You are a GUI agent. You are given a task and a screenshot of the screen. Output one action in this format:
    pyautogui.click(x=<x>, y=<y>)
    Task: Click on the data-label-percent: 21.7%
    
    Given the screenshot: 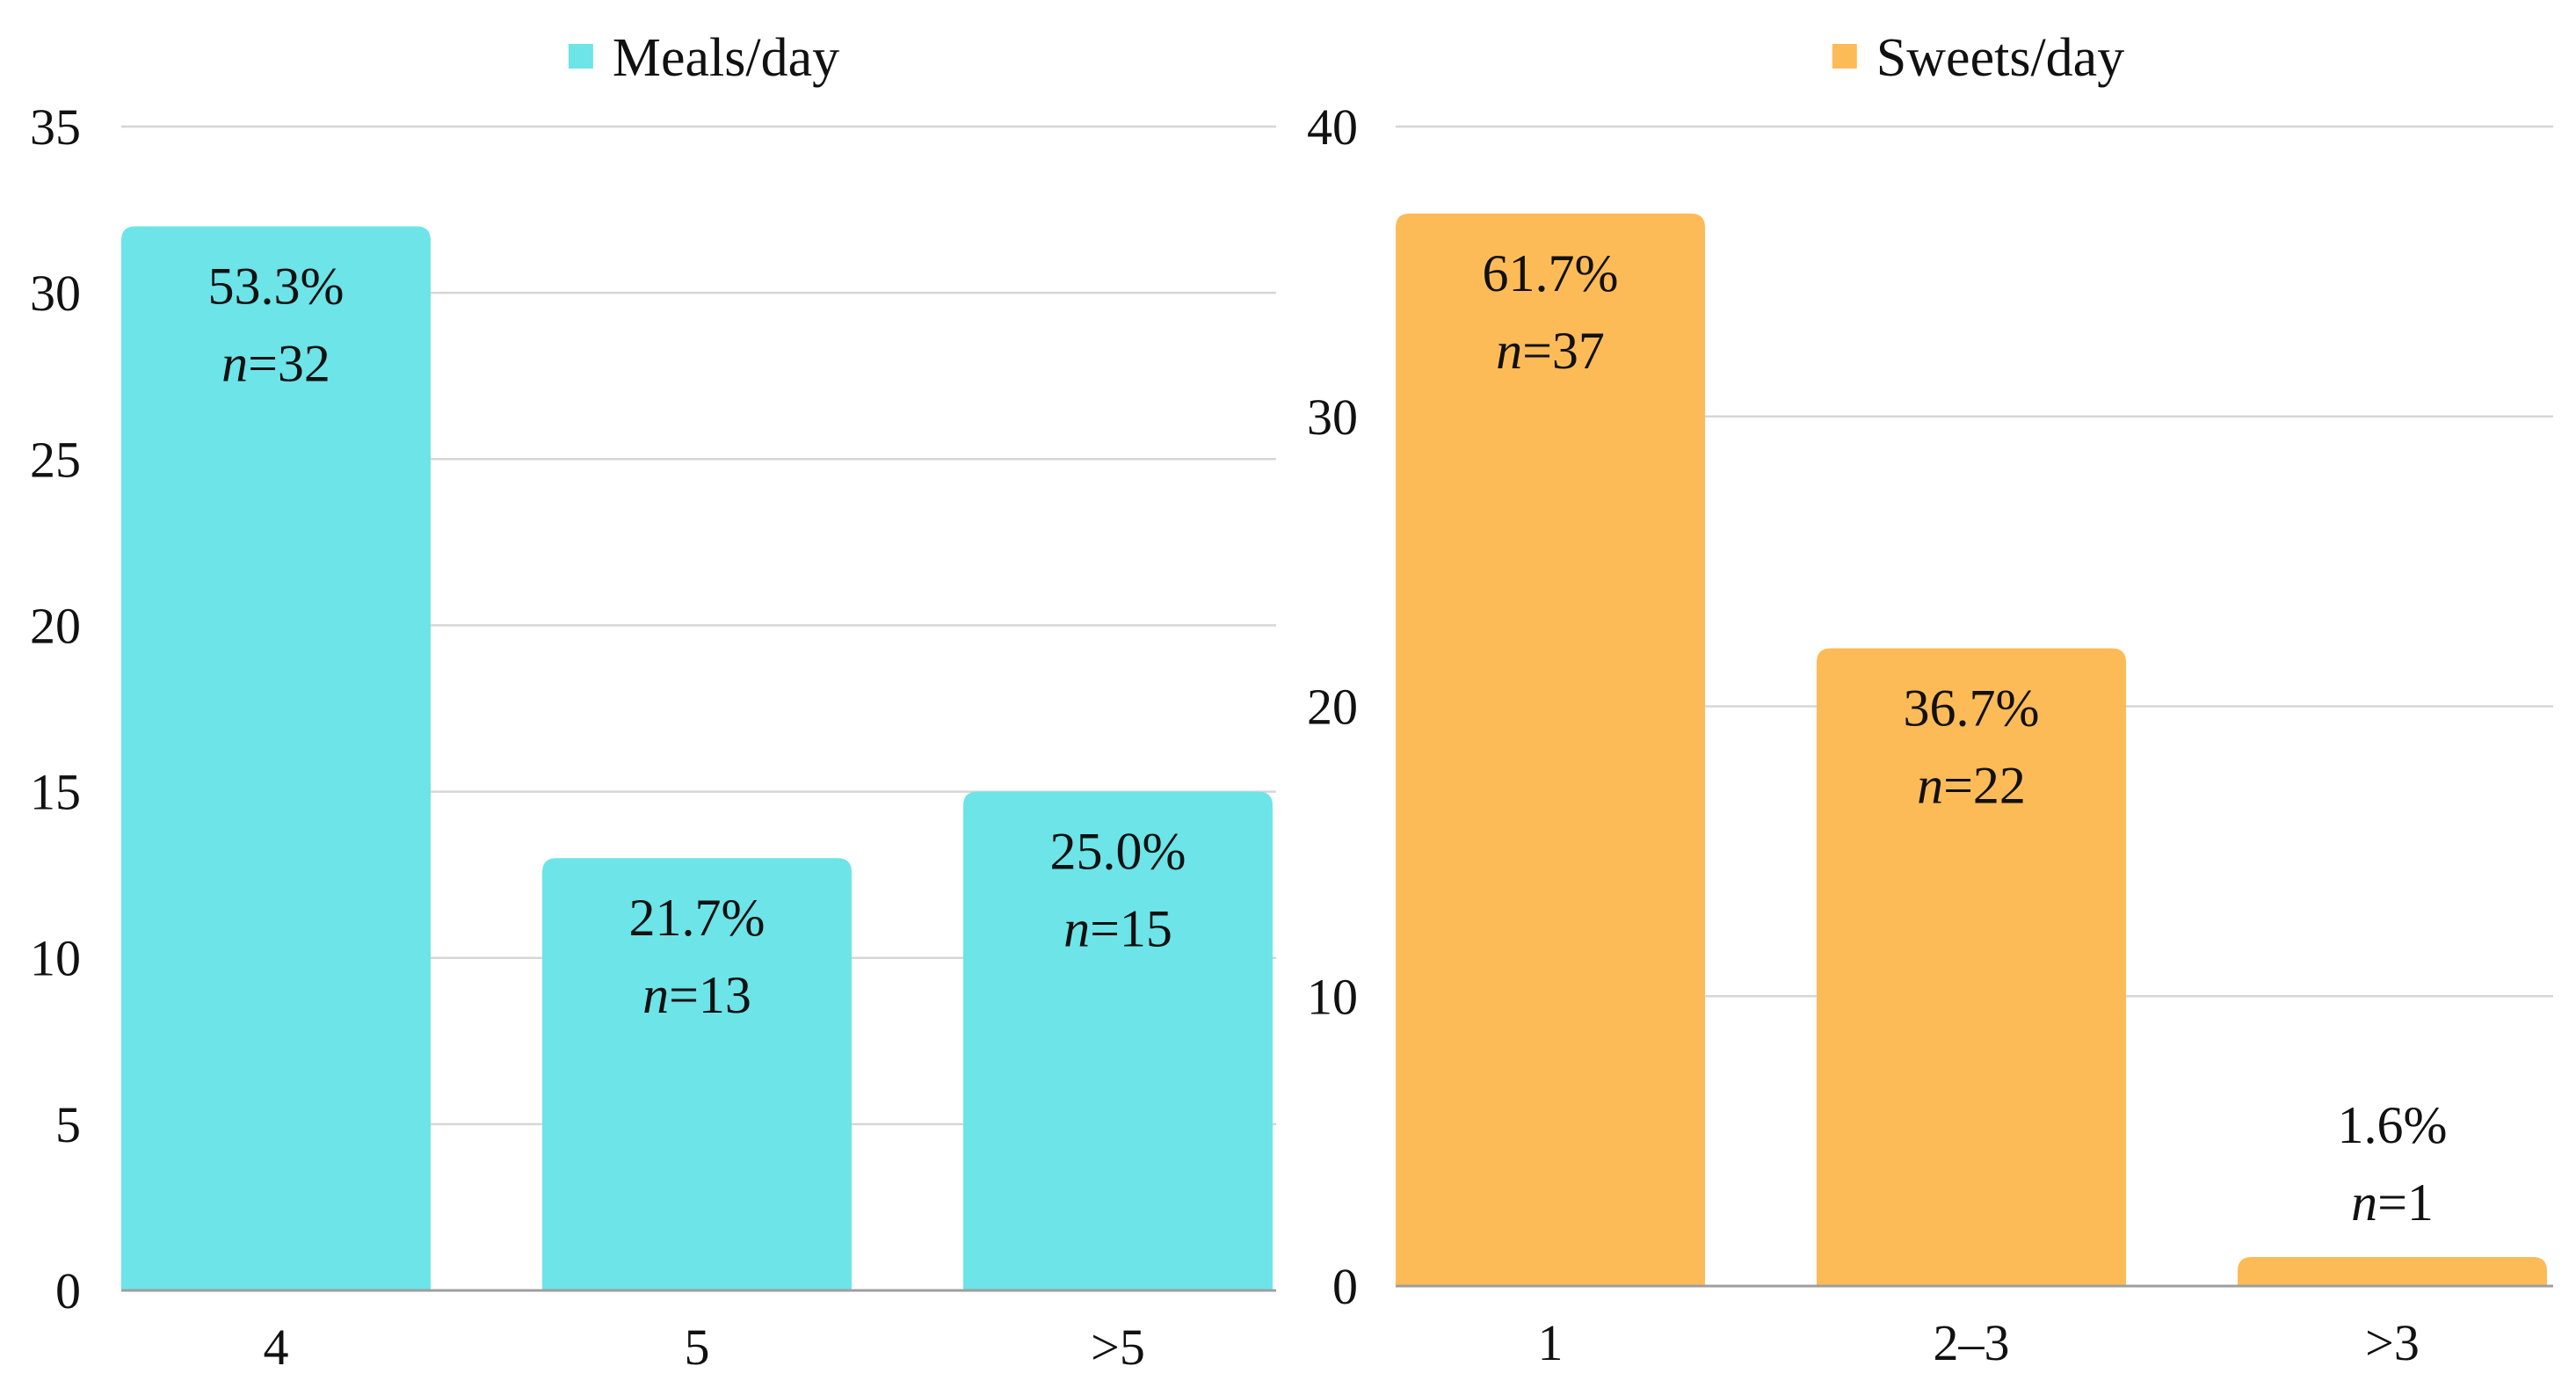 What is the action you would take?
    pyautogui.click(x=697, y=918)
    